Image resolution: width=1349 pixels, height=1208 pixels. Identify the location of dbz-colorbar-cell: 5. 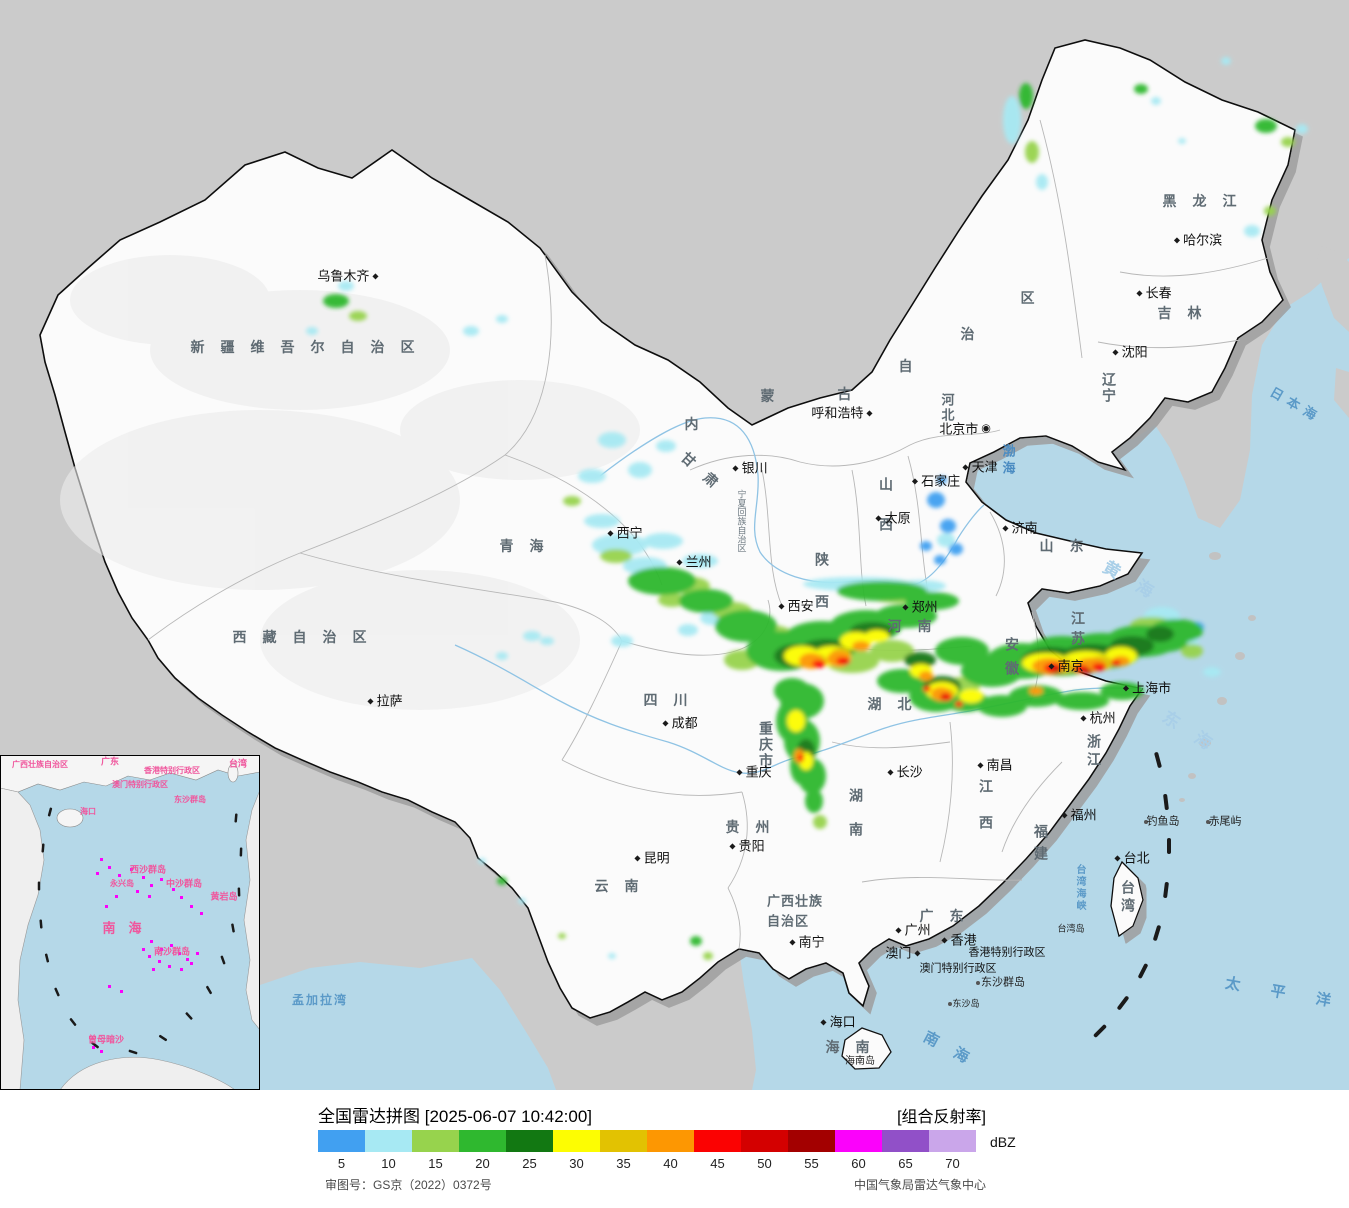
(341, 1150).